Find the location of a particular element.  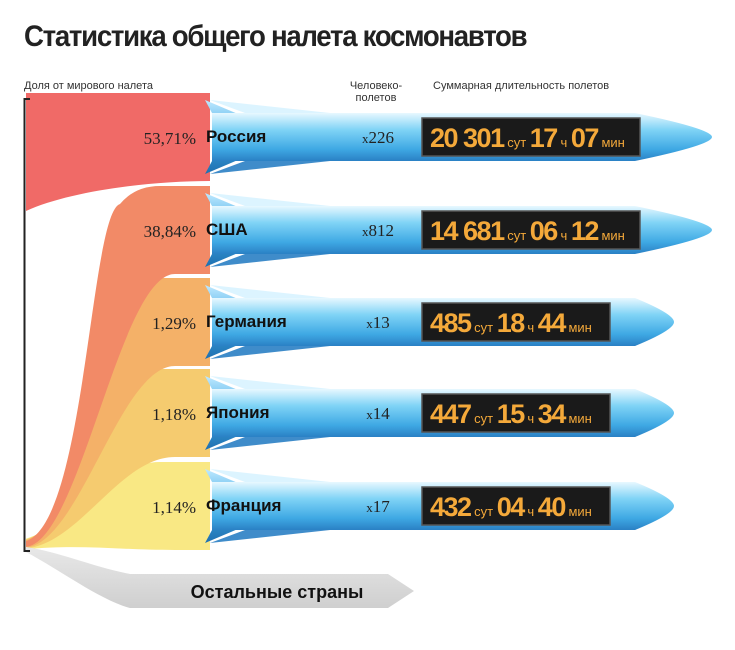

country-label-japan: Япония is located at coordinates (238, 412).